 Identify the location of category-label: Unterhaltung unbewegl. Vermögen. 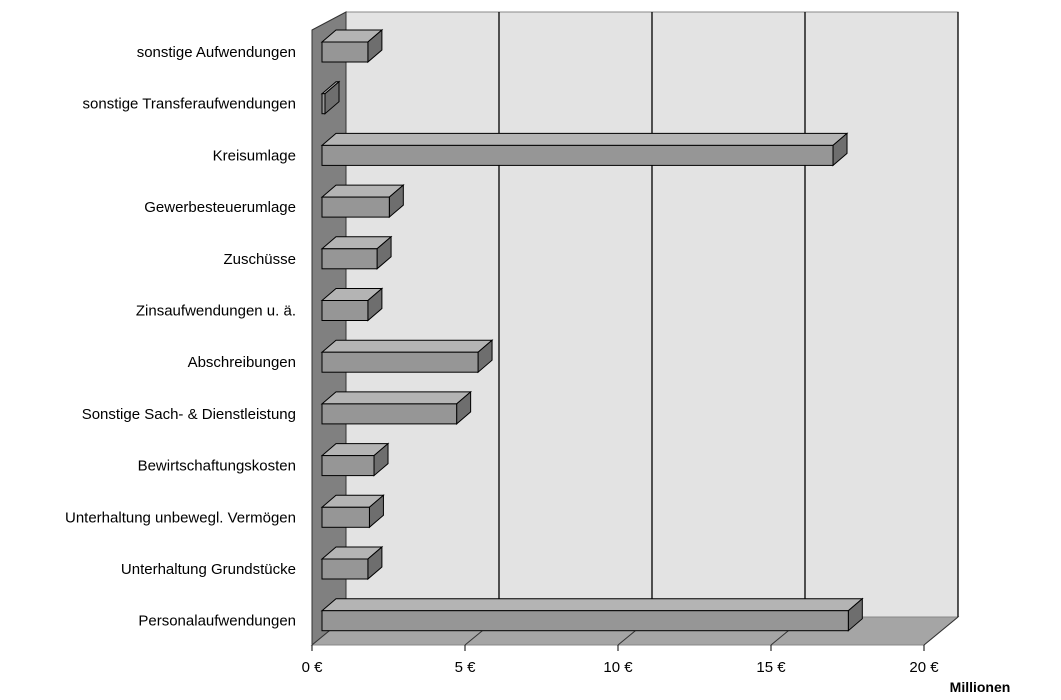
(180, 517).